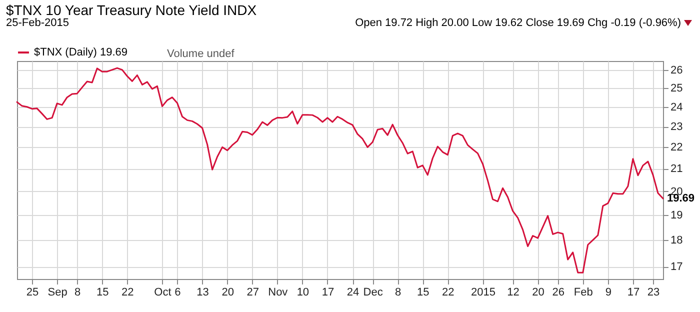  I want to click on x-tick-label: 23, so click(653, 292).